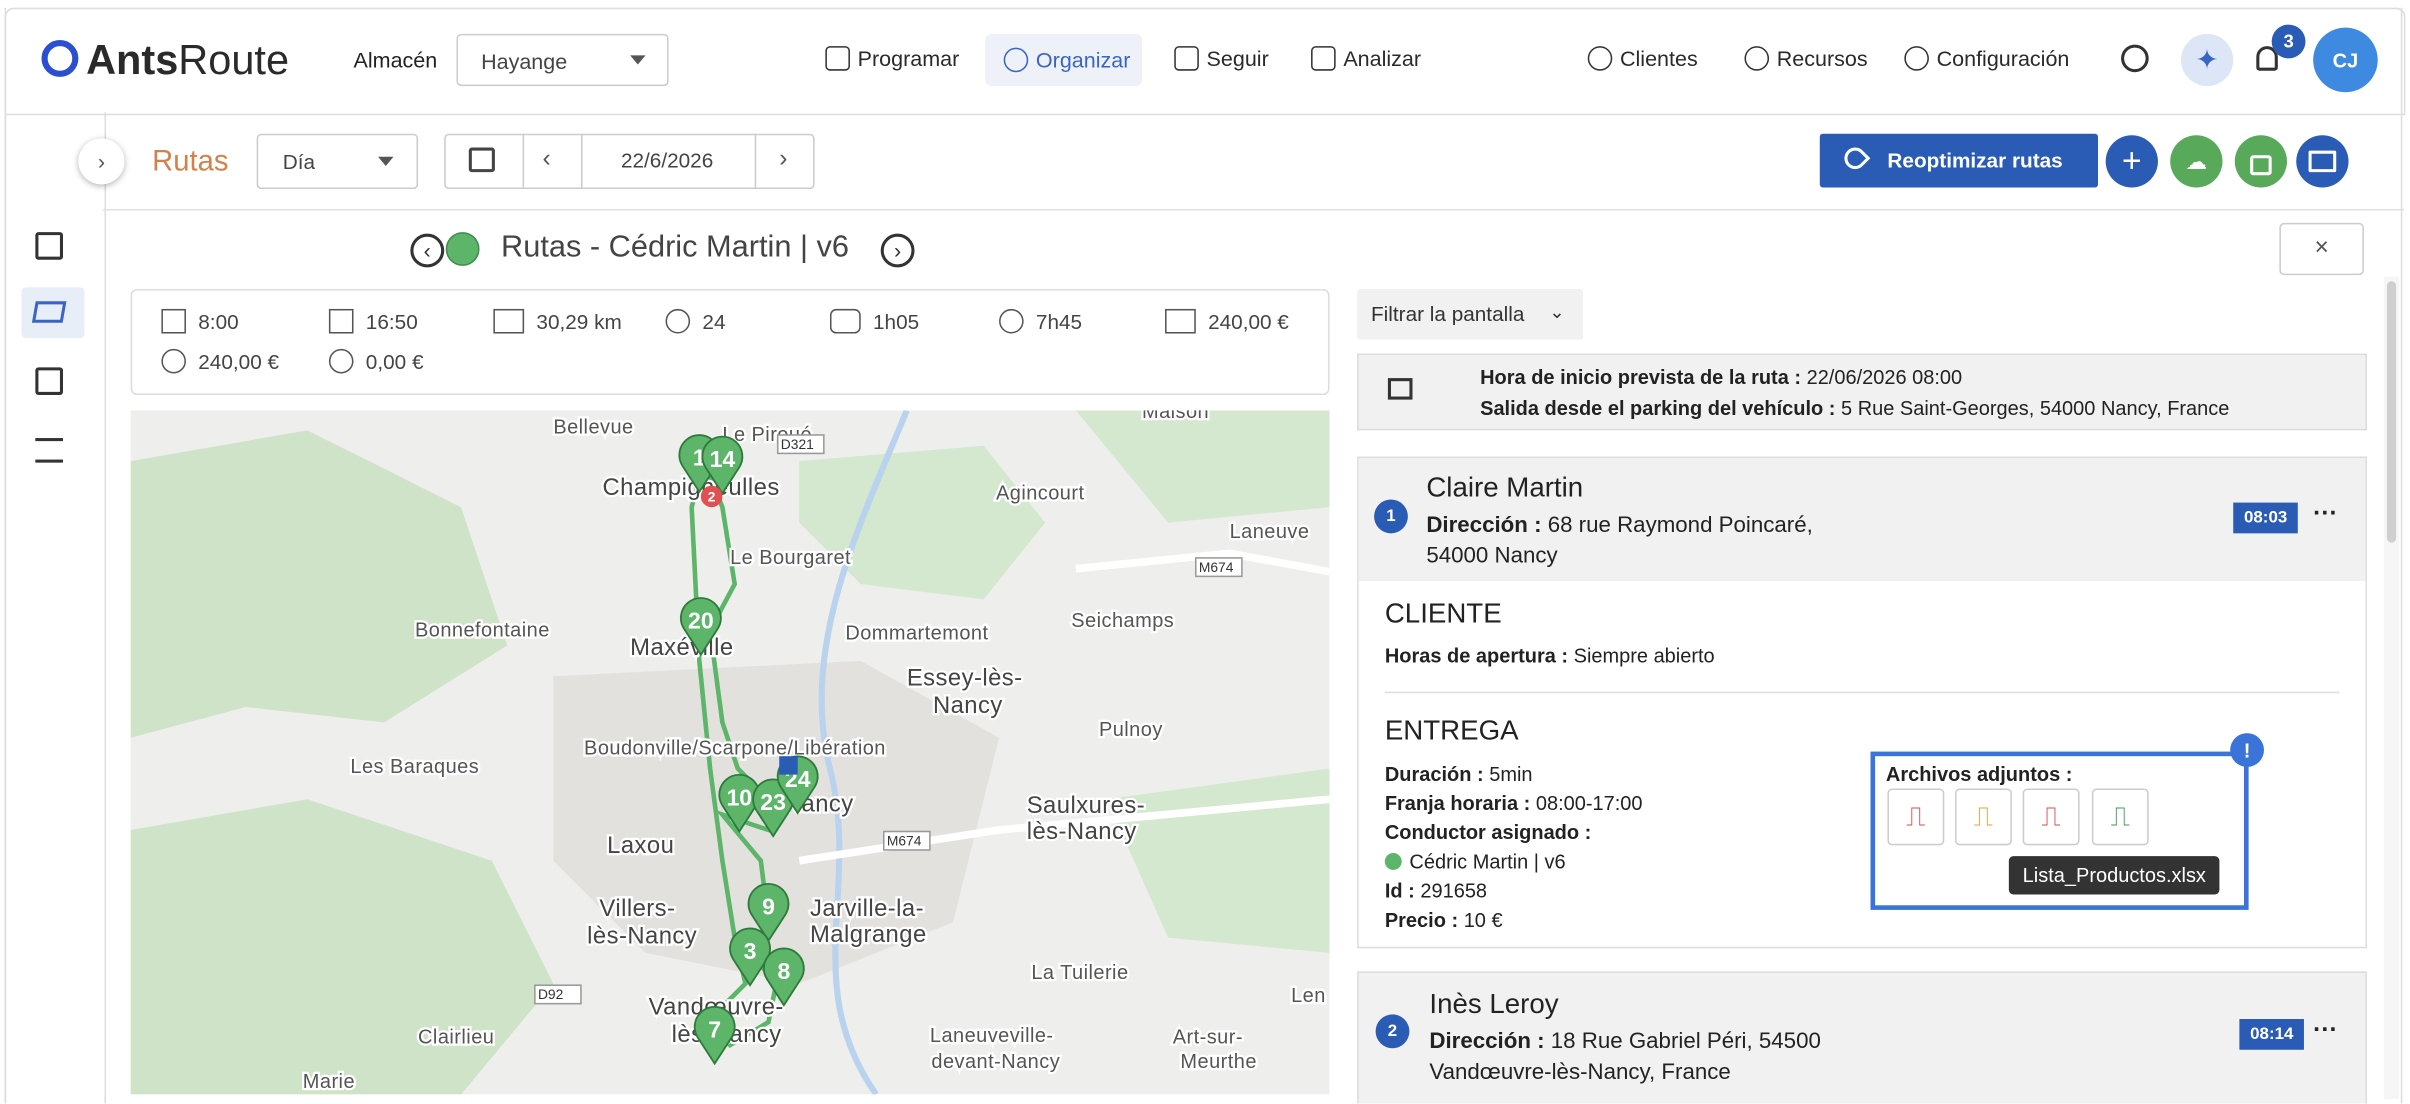 The width and height of the screenshot is (2410, 1104). What do you see at coordinates (481, 160) in the screenshot?
I see `calendar-button` at bounding box center [481, 160].